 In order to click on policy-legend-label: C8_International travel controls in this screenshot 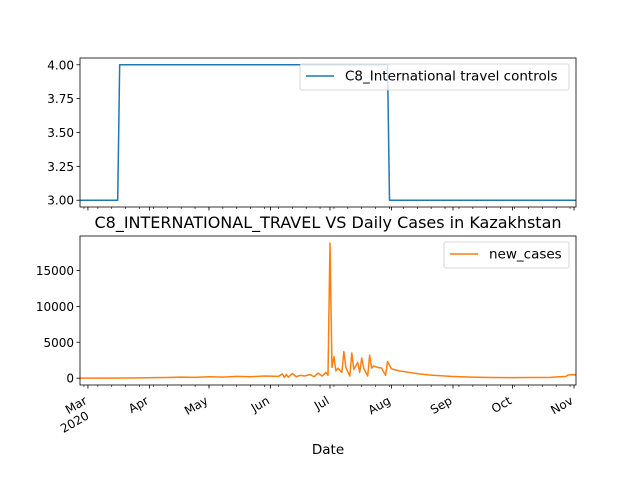, I will do `click(451, 77)`.